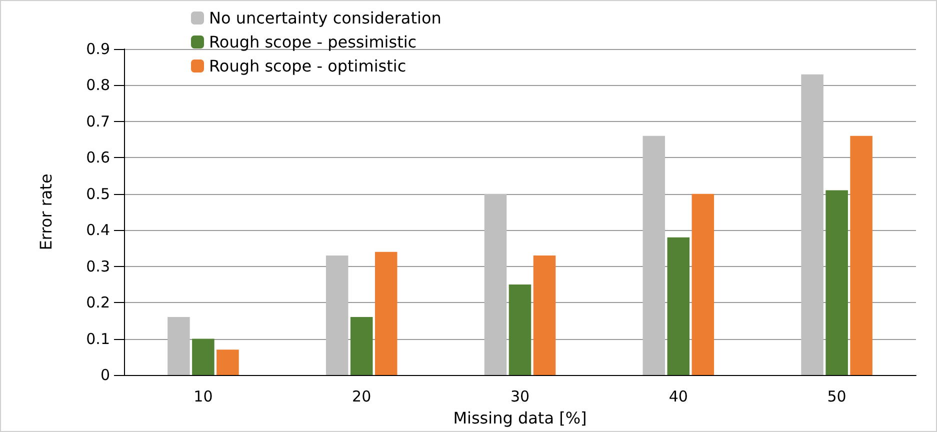 The width and height of the screenshot is (937, 432). Describe the element at coordinates (98, 85) in the screenshot. I see `y-tick-label: 0.8` at that location.